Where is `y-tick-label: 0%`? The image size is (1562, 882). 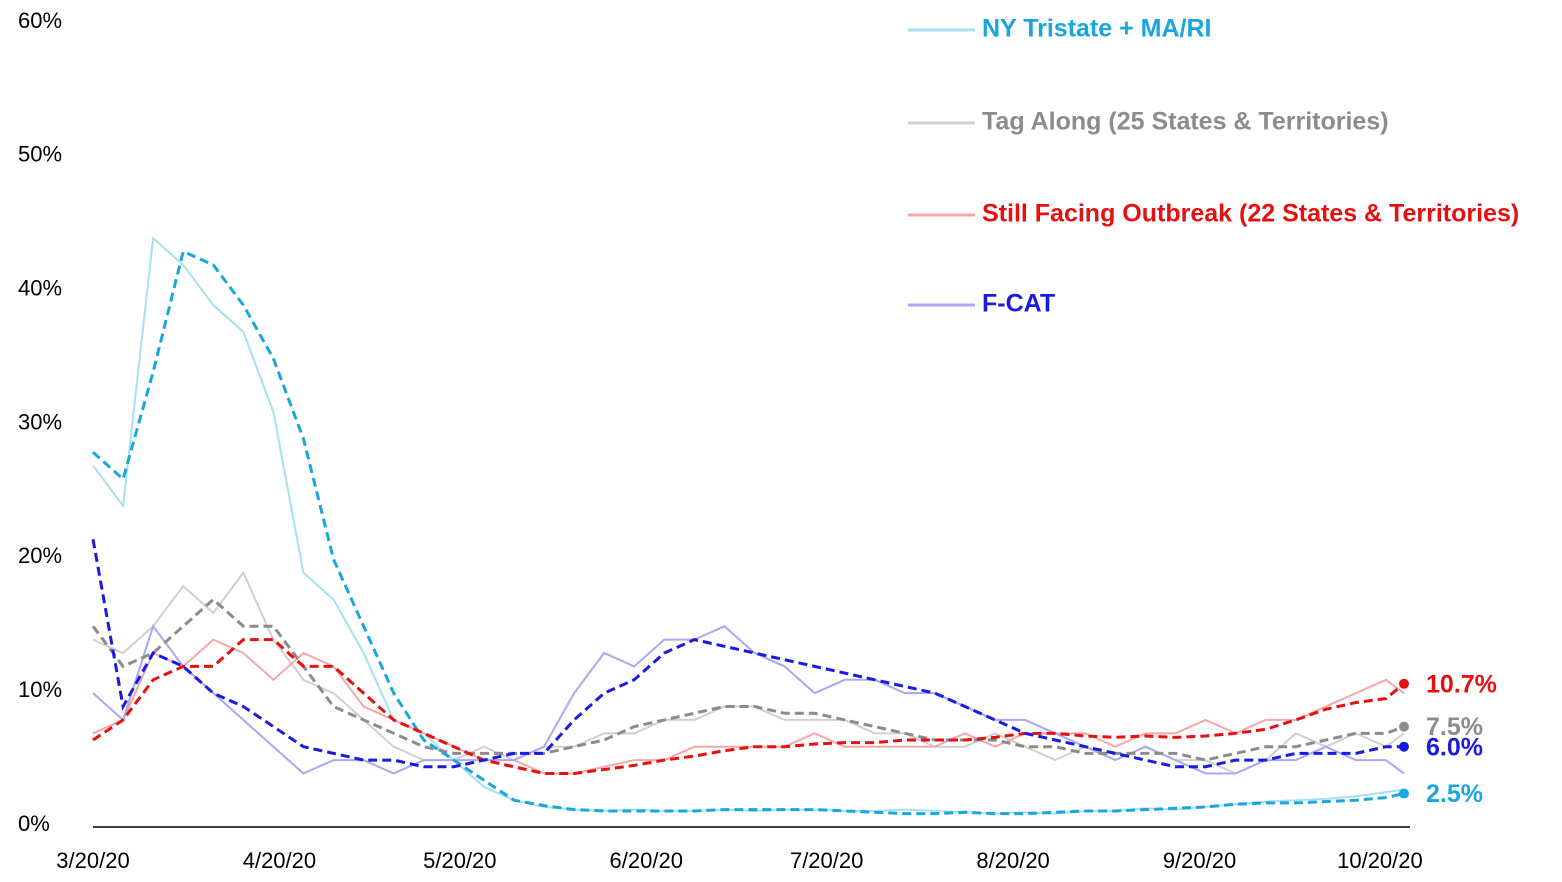 y-tick-label: 0% is located at coordinates (34, 823).